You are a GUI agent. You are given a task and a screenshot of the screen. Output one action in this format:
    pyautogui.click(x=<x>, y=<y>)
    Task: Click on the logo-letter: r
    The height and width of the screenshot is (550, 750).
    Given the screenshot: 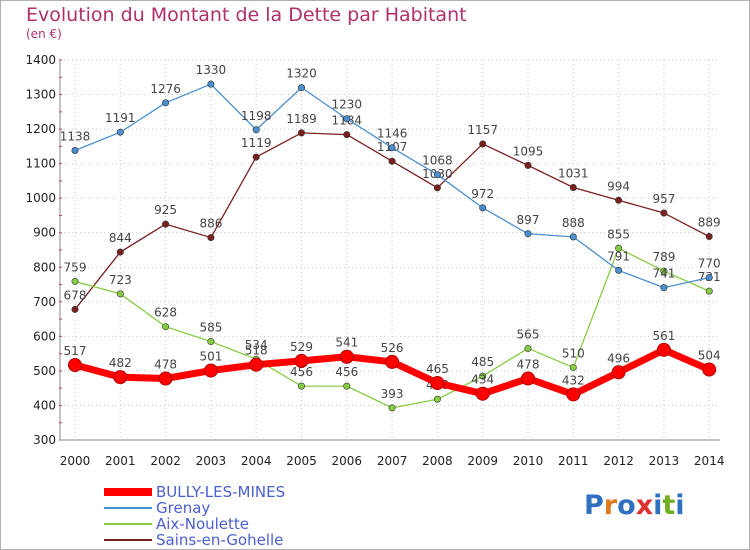 What is the action you would take?
    pyautogui.click(x=610, y=505)
    